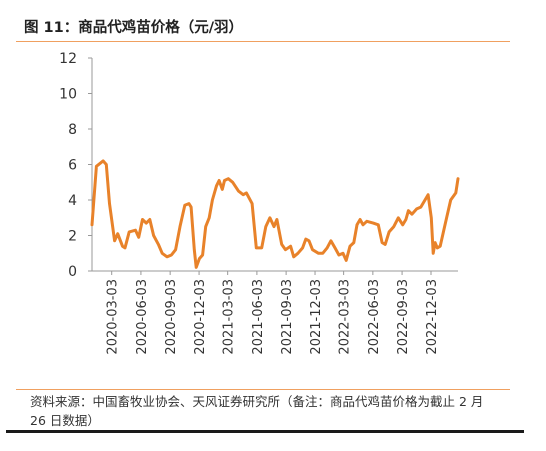  What do you see at coordinates (72, 201) in the screenshot?
I see `y-tick-label: 4` at bounding box center [72, 201].